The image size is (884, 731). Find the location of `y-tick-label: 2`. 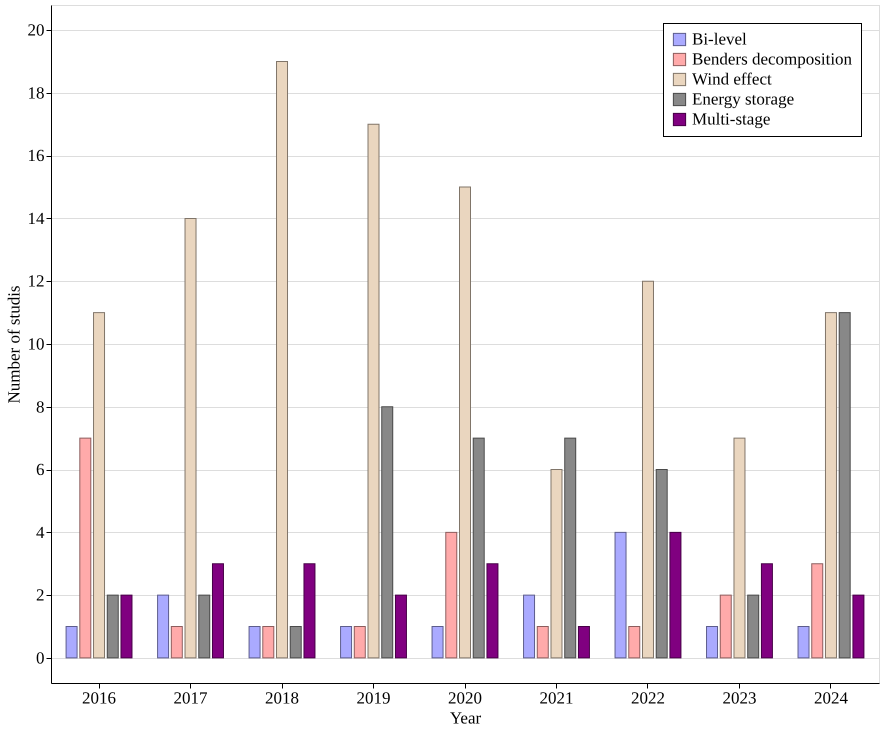

y-tick-label: 2 is located at coordinates (40, 595).